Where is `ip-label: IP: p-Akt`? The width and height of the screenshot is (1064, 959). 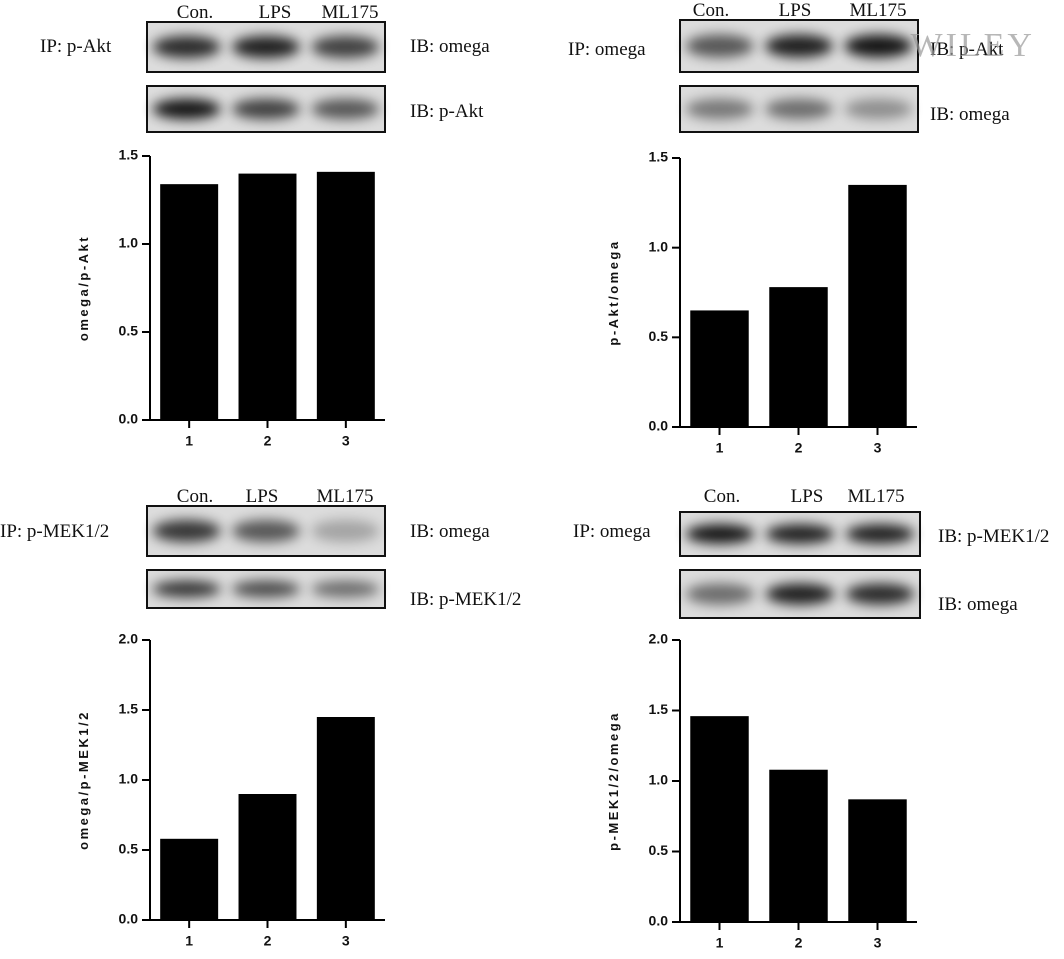 ip-label: IP: p-Akt is located at coordinates (76, 46).